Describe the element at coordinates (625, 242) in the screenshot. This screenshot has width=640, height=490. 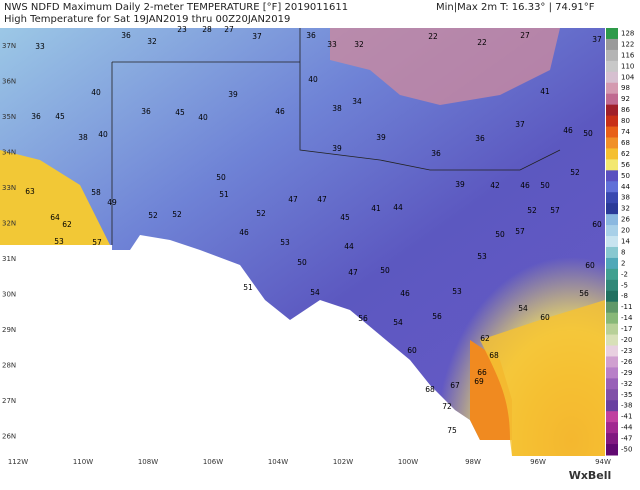
I see `colorbar-label: 14` at that location.